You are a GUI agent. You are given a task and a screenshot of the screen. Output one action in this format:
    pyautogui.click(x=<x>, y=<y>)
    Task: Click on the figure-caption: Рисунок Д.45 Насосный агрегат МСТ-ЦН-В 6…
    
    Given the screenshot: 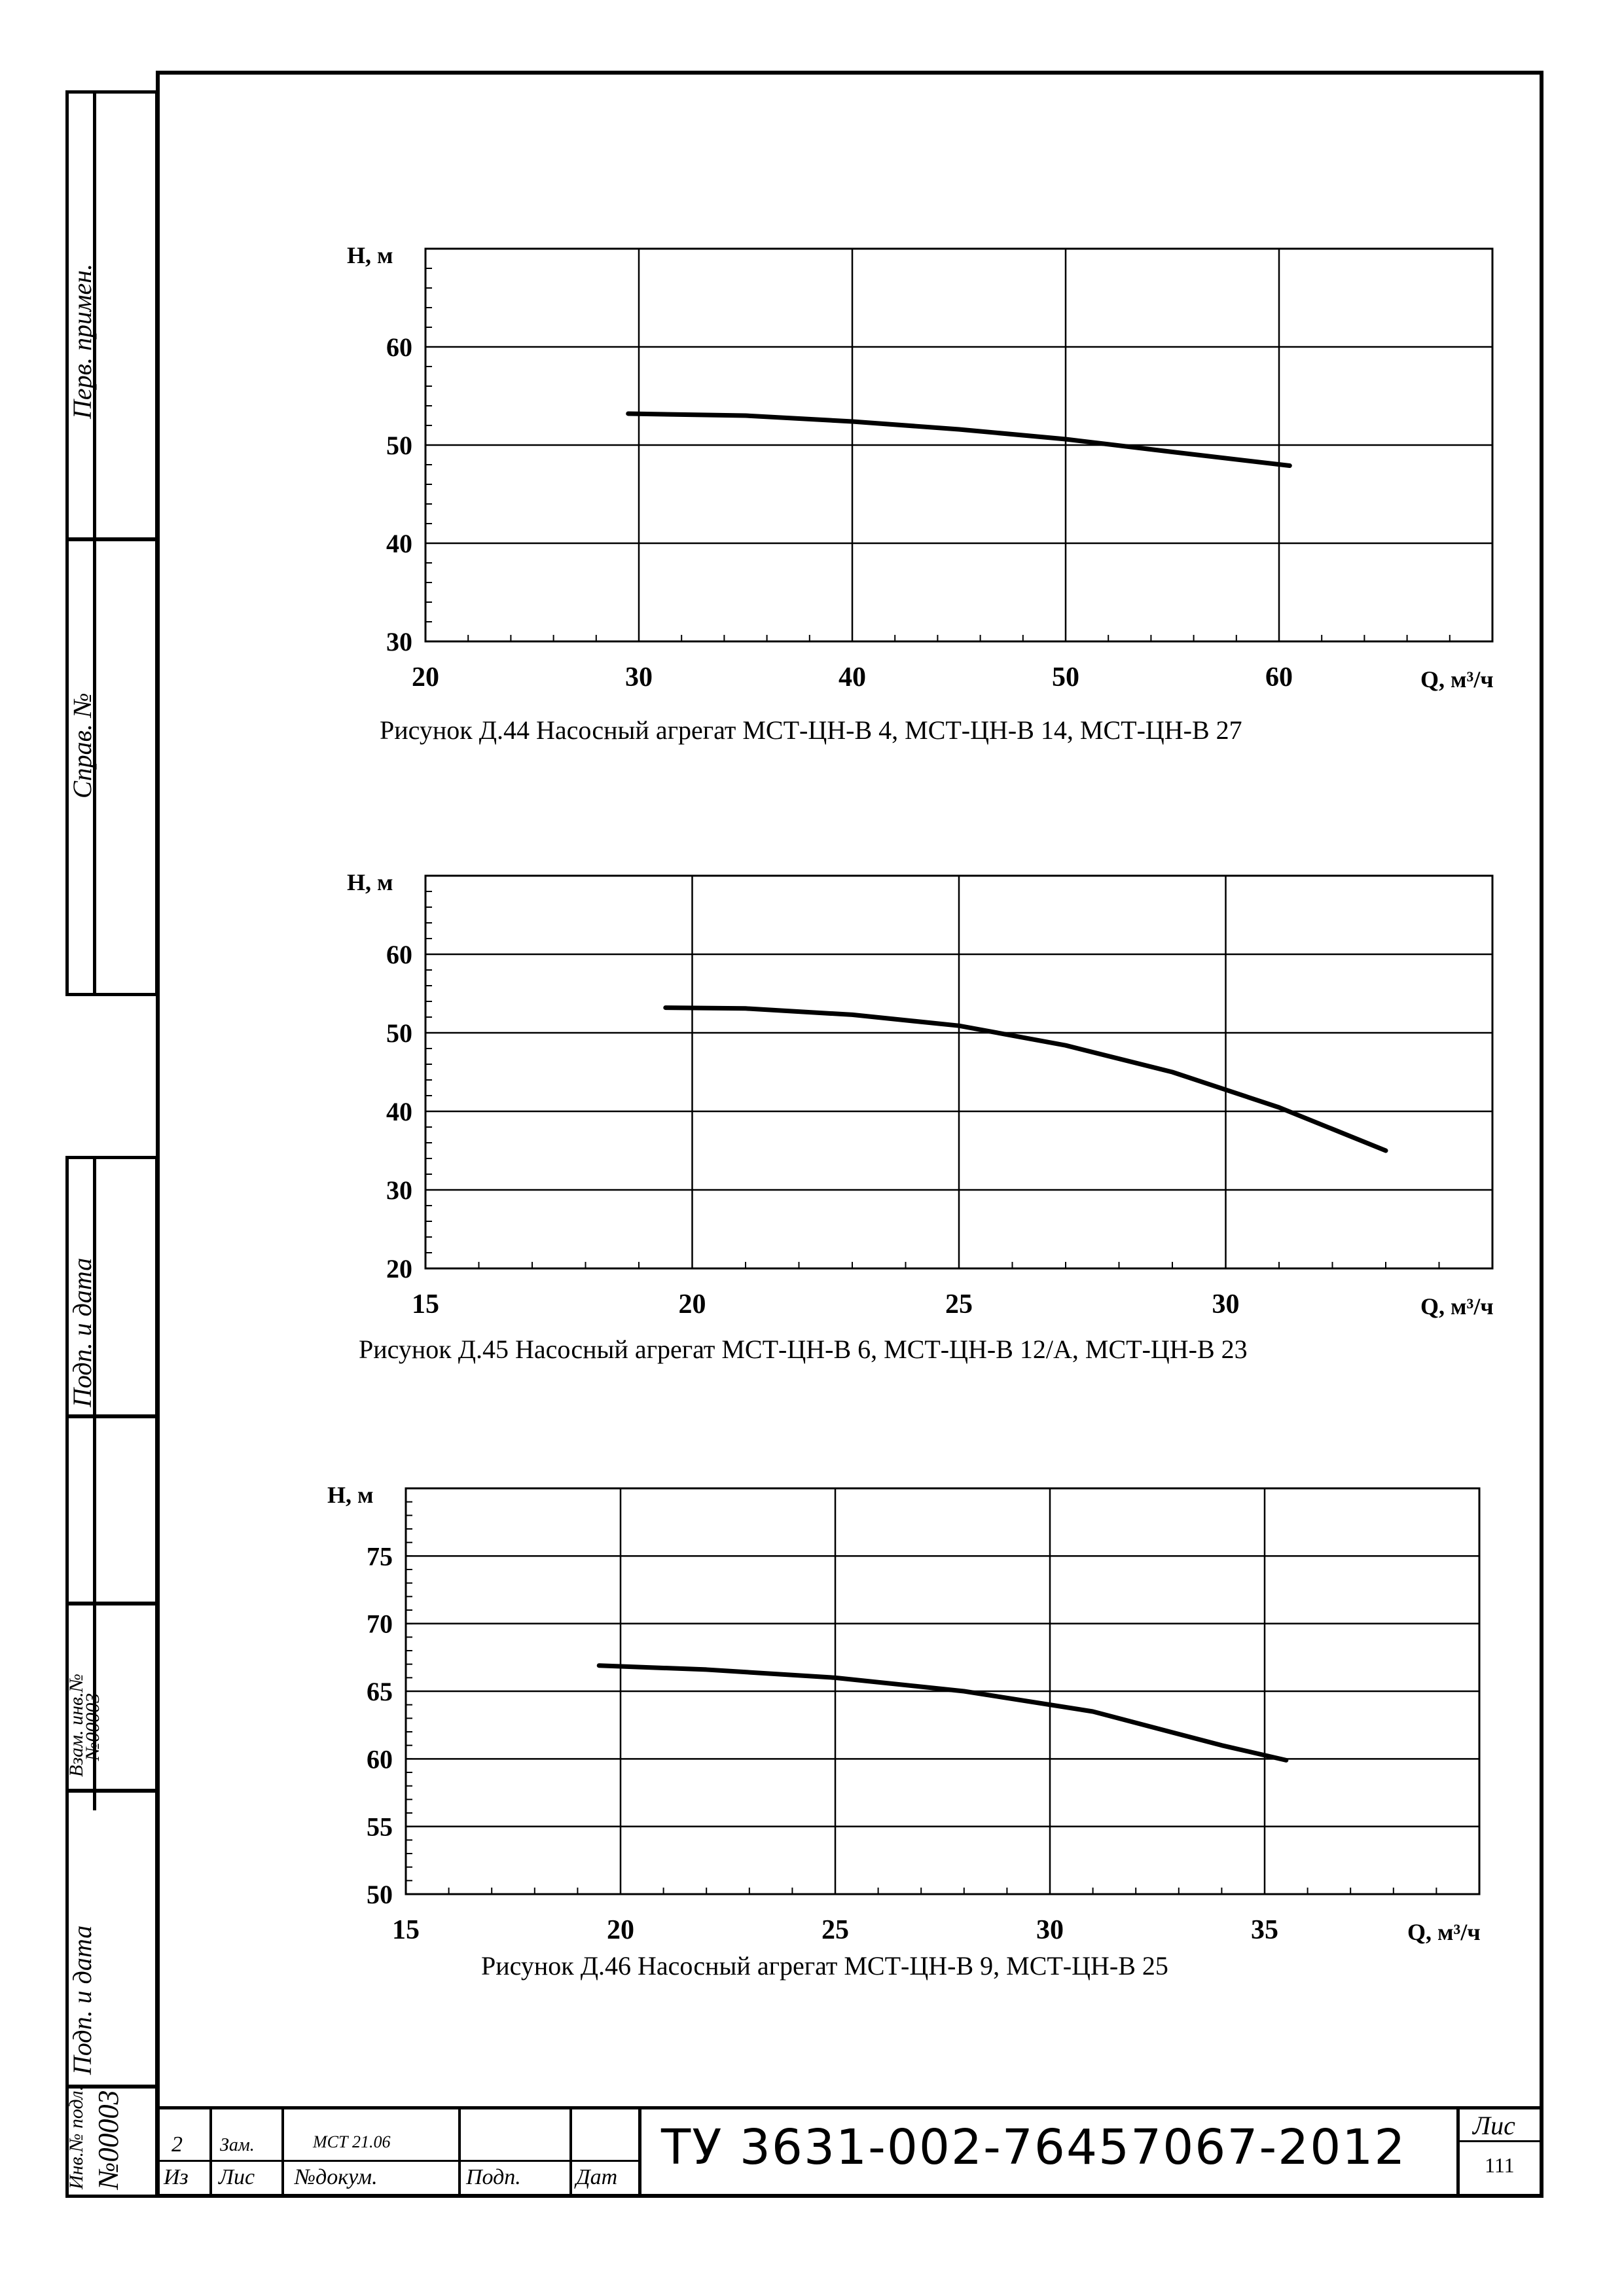 What is the action you would take?
    pyautogui.click(x=803, y=1349)
    